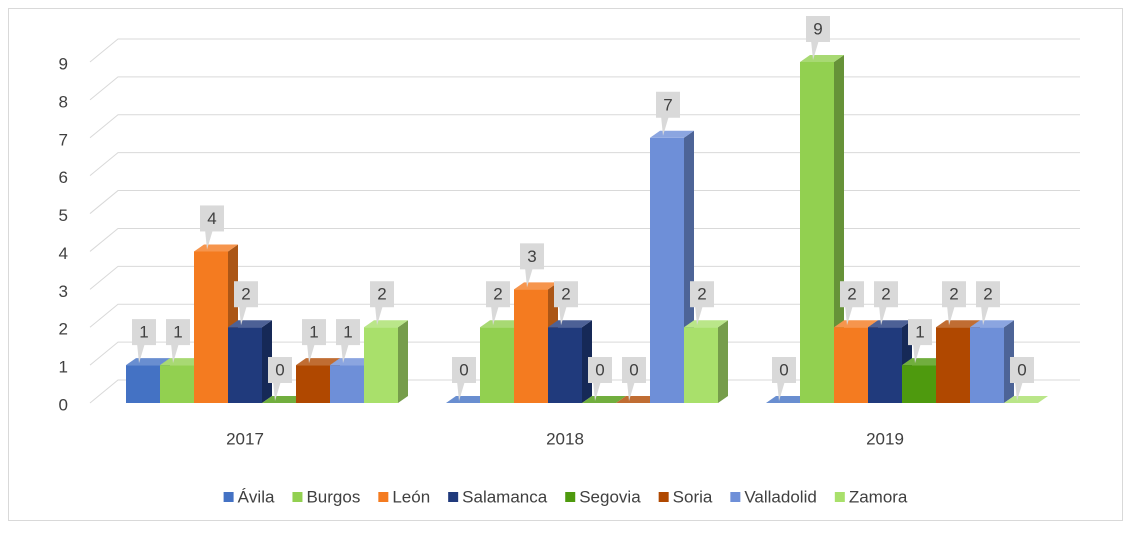 The image size is (1131, 534). Describe the element at coordinates (505, 496) in the screenshot. I see `legend-label: Salamanca` at that location.